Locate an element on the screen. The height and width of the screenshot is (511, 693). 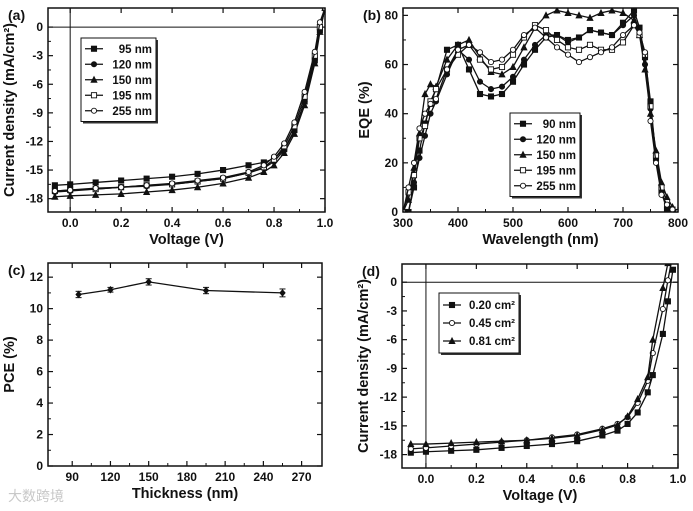
x-tick-label: 270 is located at coordinates (302, 477).